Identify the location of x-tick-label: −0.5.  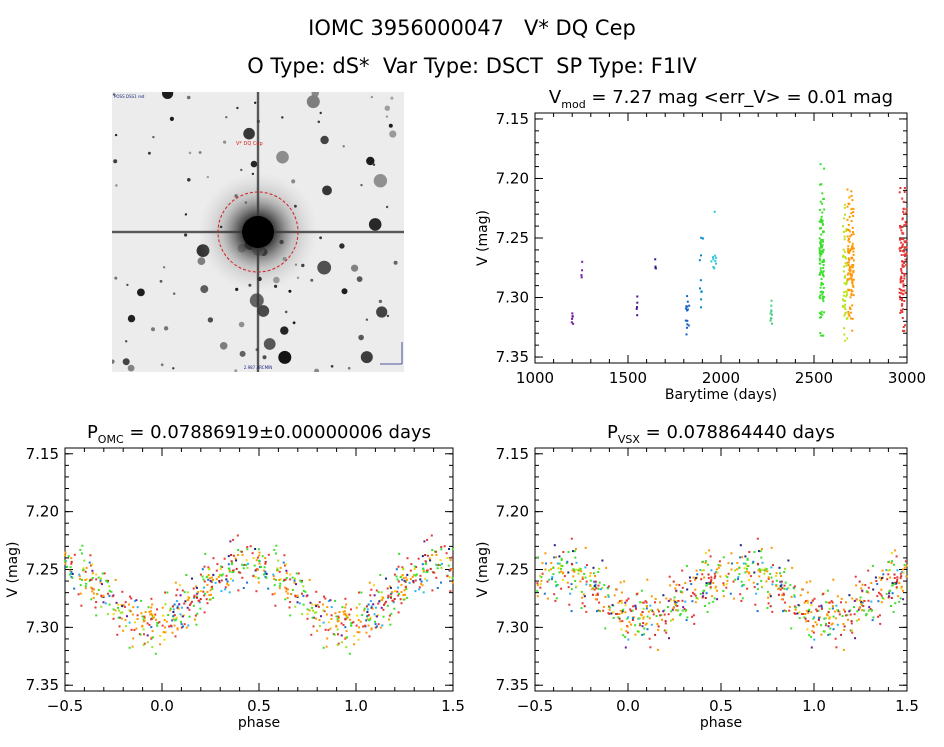
(65, 706).